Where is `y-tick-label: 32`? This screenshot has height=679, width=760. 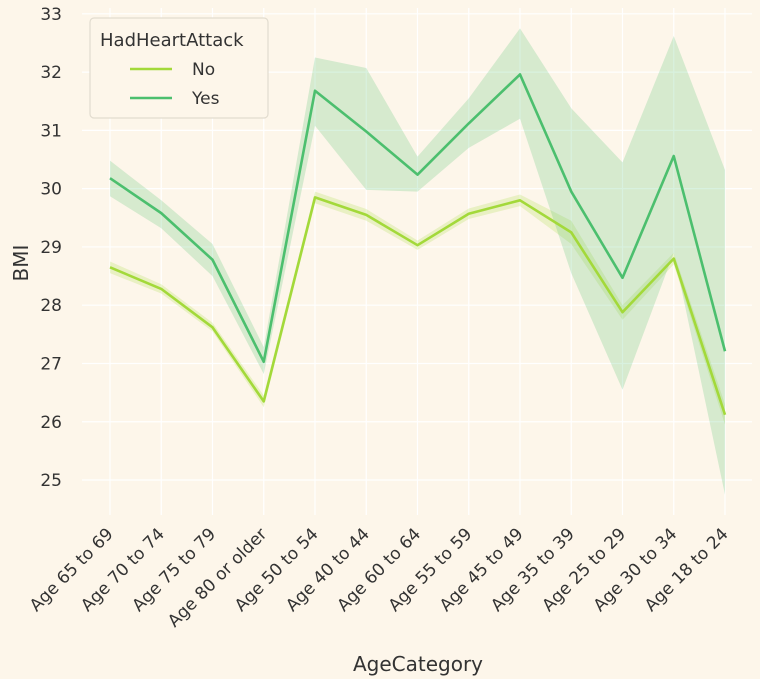
y-tick-label: 32 is located at coordinates (51, 73).